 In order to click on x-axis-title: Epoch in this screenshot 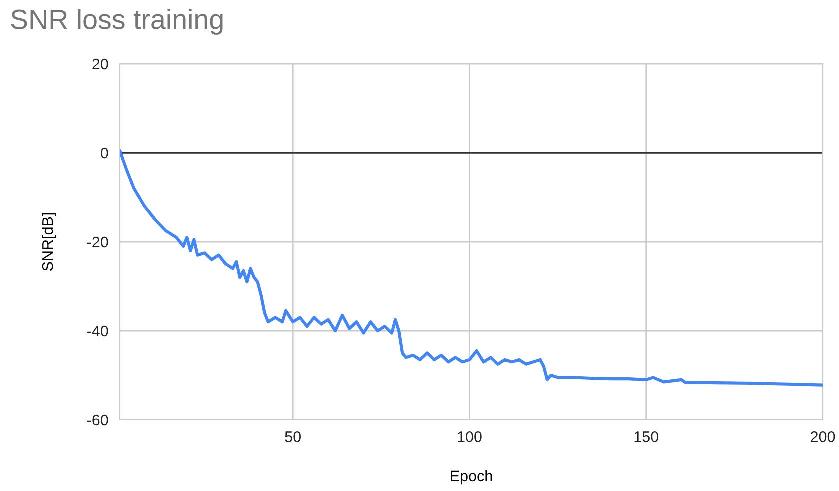, I will do `click(471, 477)`.